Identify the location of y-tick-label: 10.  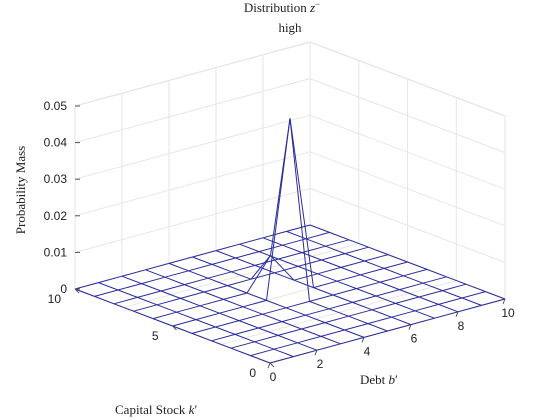
(55, 299).